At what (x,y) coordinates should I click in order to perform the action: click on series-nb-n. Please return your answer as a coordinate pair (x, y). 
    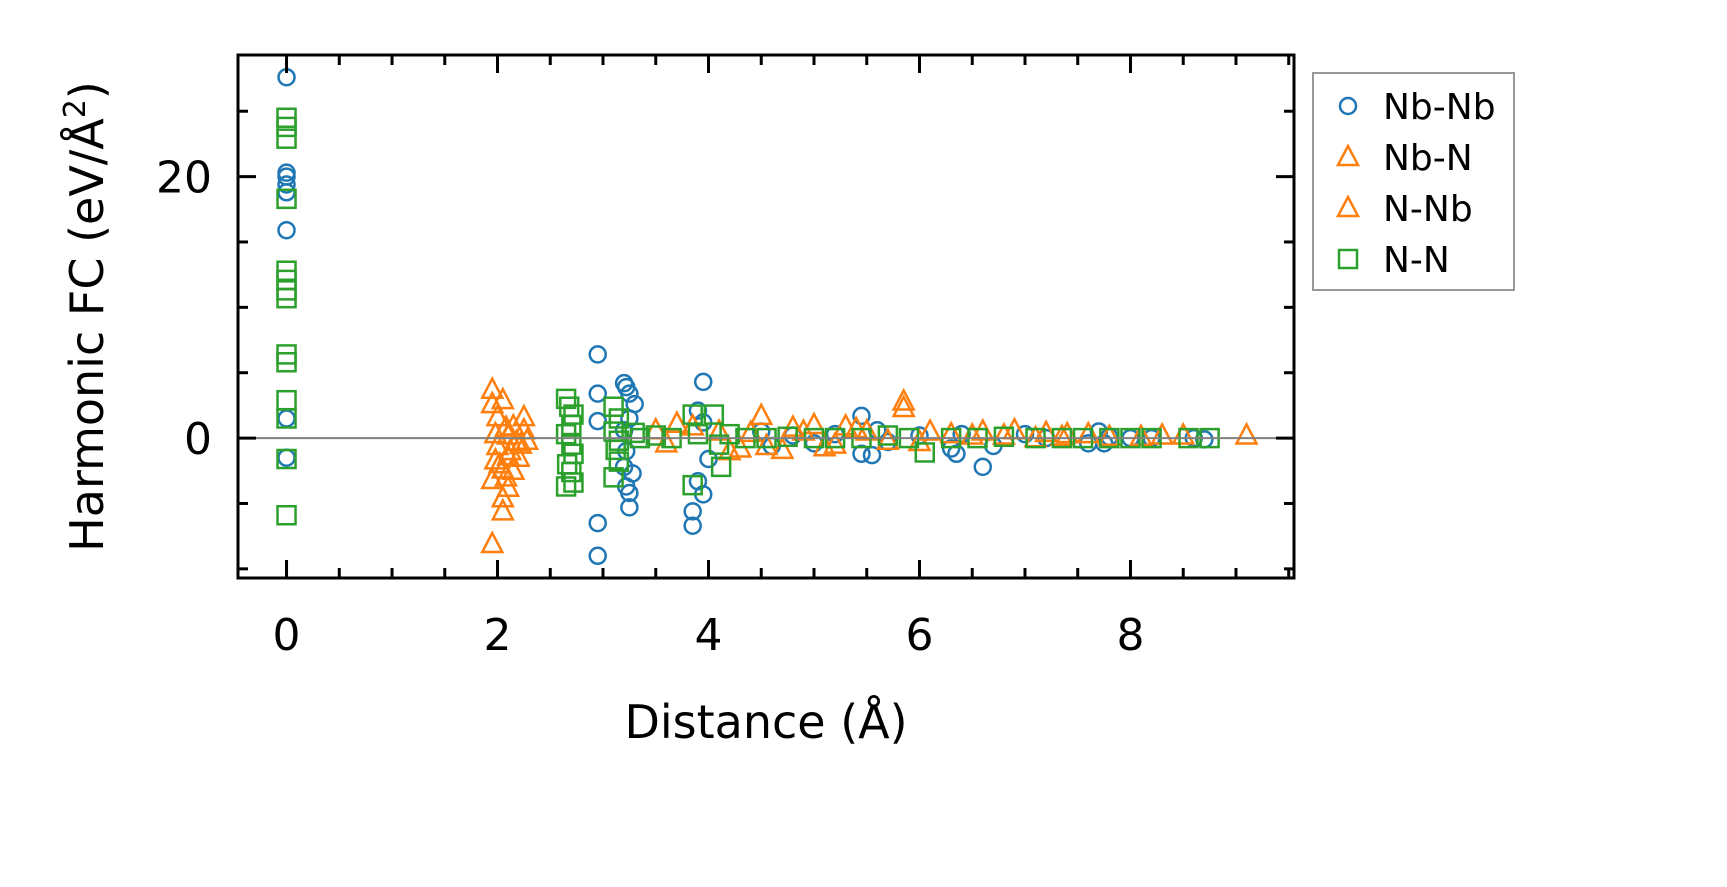
    Looking at the image, I should click on (869, 465).